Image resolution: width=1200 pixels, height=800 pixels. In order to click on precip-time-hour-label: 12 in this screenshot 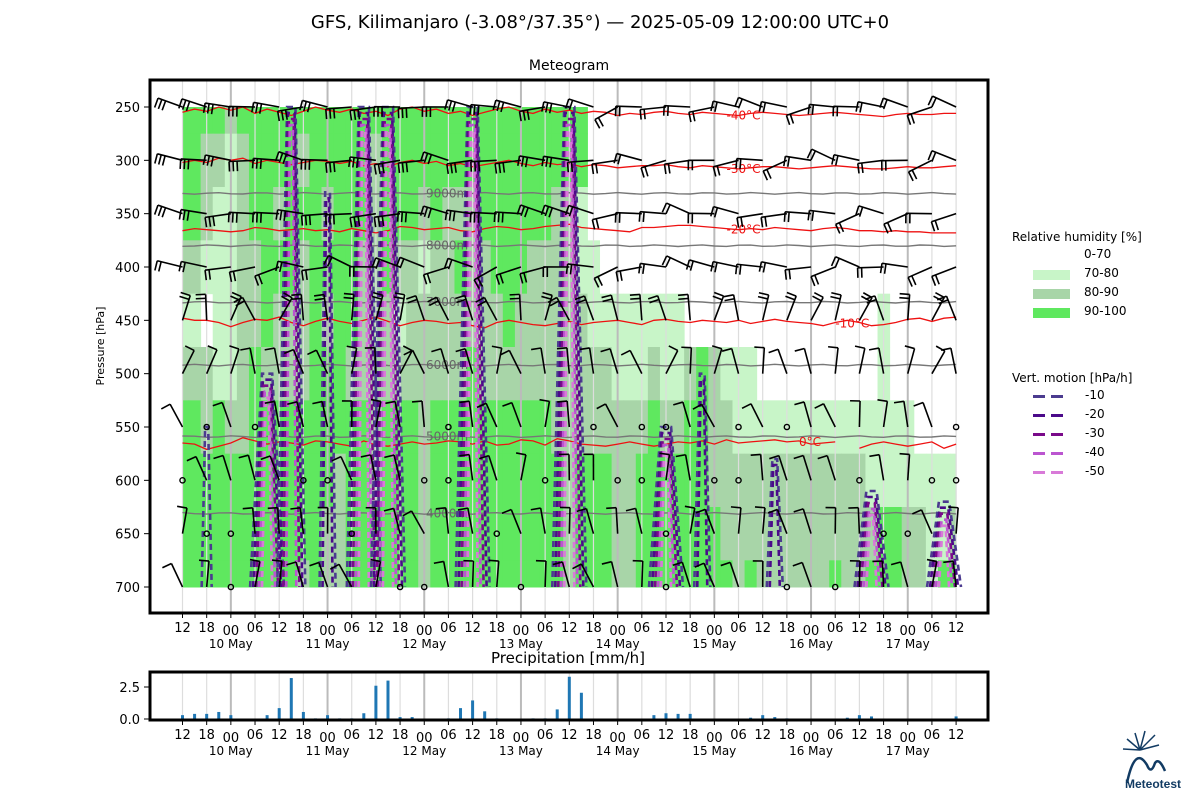, I will do `click(666, 735)`.